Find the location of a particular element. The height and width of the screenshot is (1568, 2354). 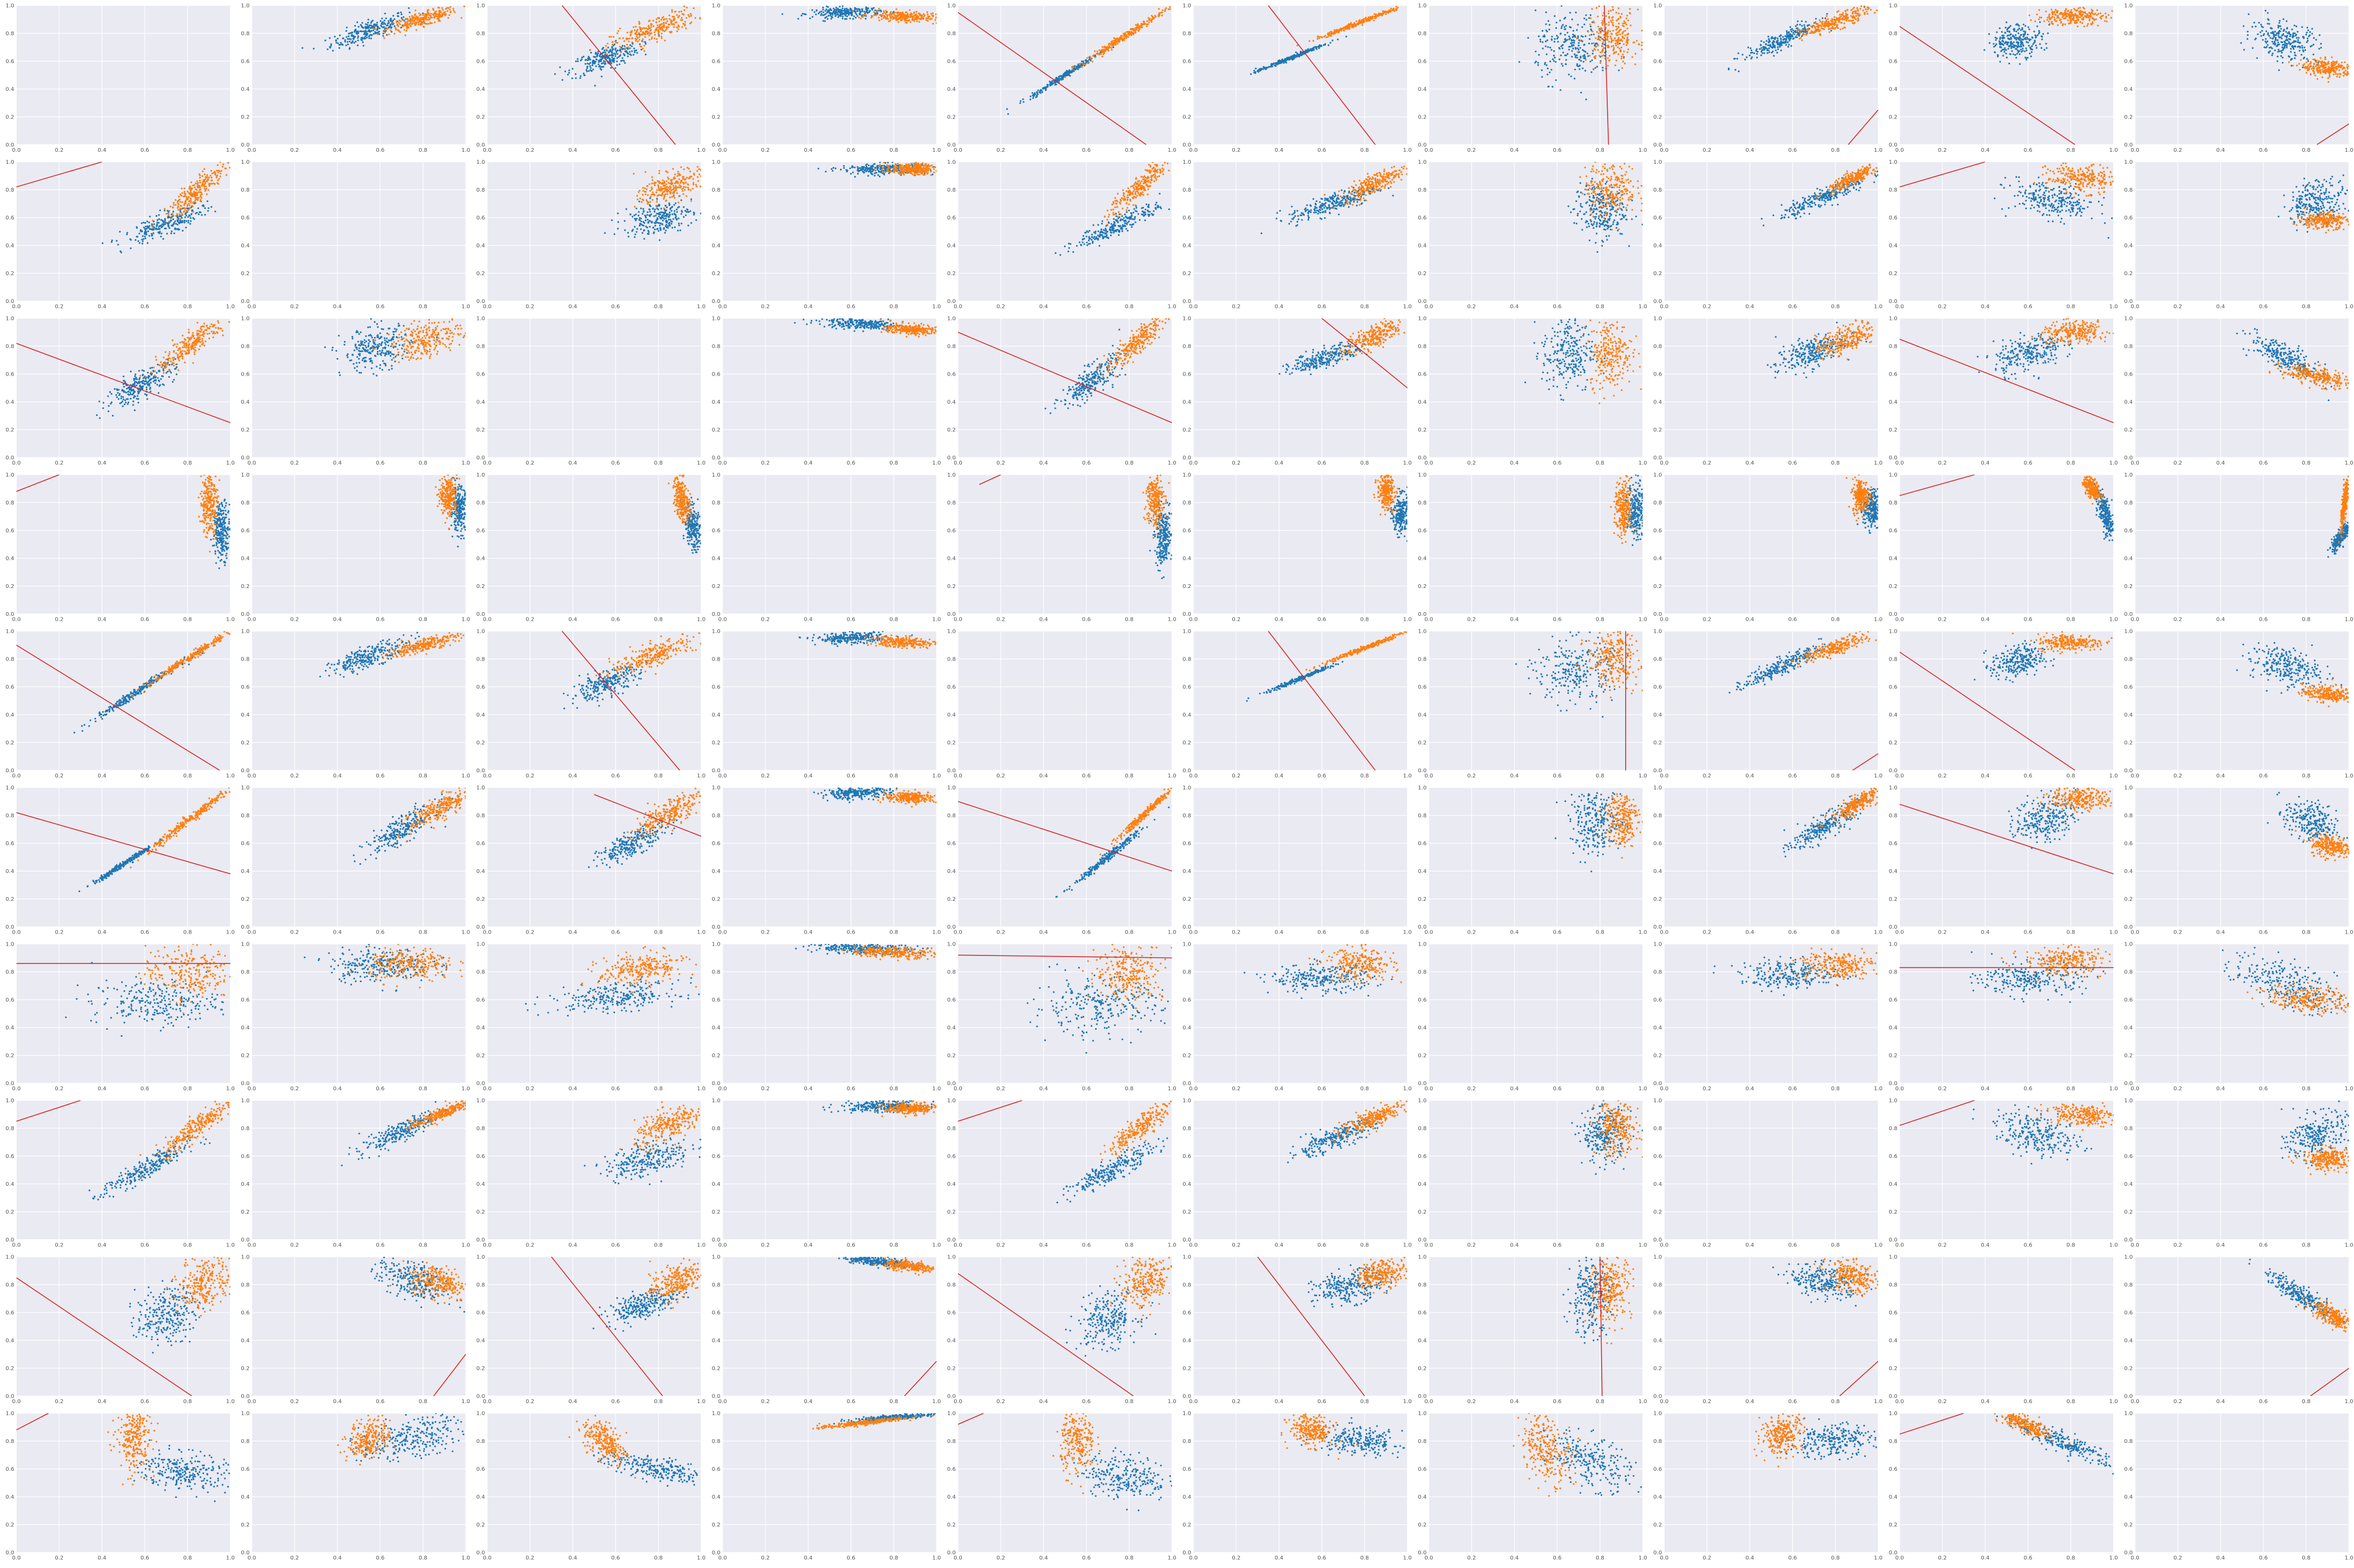

y-tick-label: 0.2 is located at coordinates (1422, 118).